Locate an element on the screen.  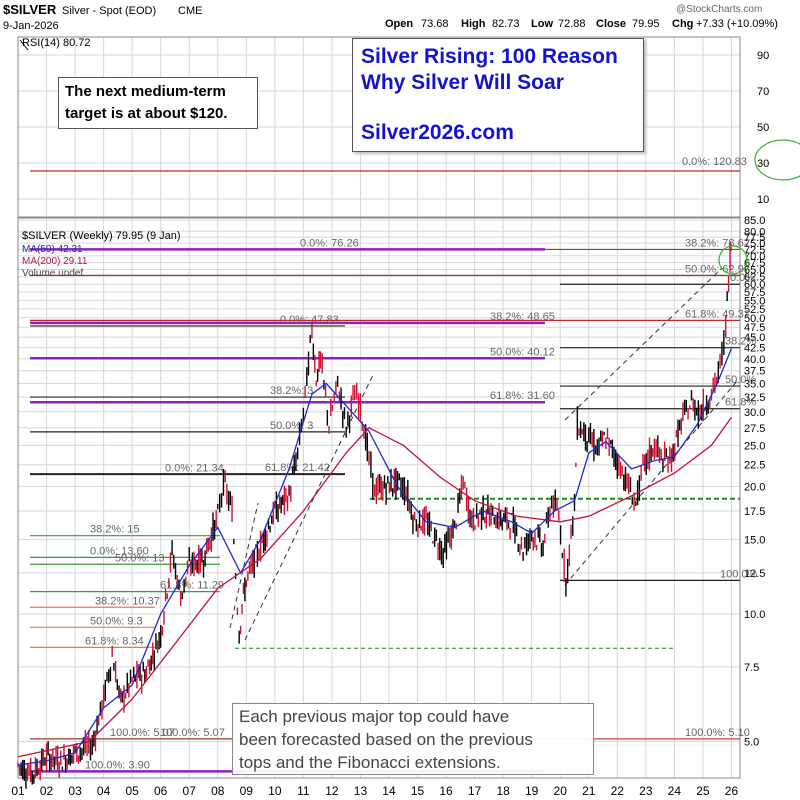
y-tick-label: 42.5 is located at coordinates (754, 349).